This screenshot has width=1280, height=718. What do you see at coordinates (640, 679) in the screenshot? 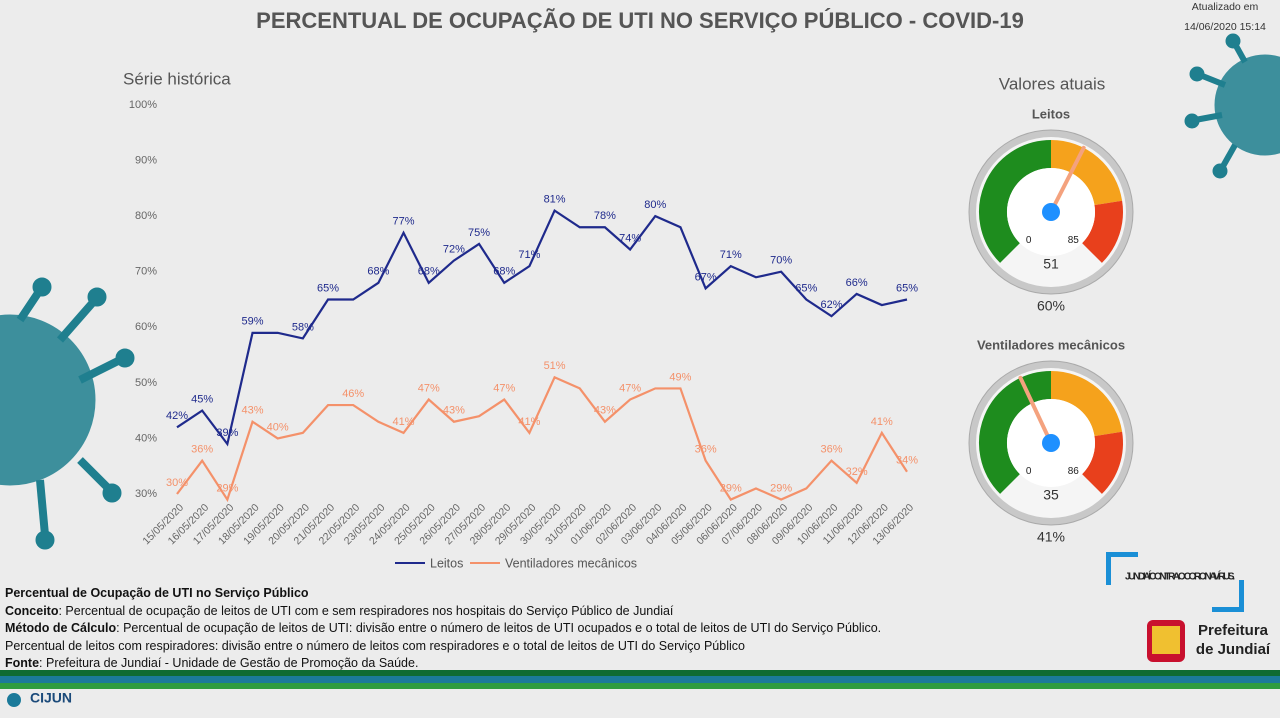
I see `bottom-stripes` at bounding box center [640, 679].